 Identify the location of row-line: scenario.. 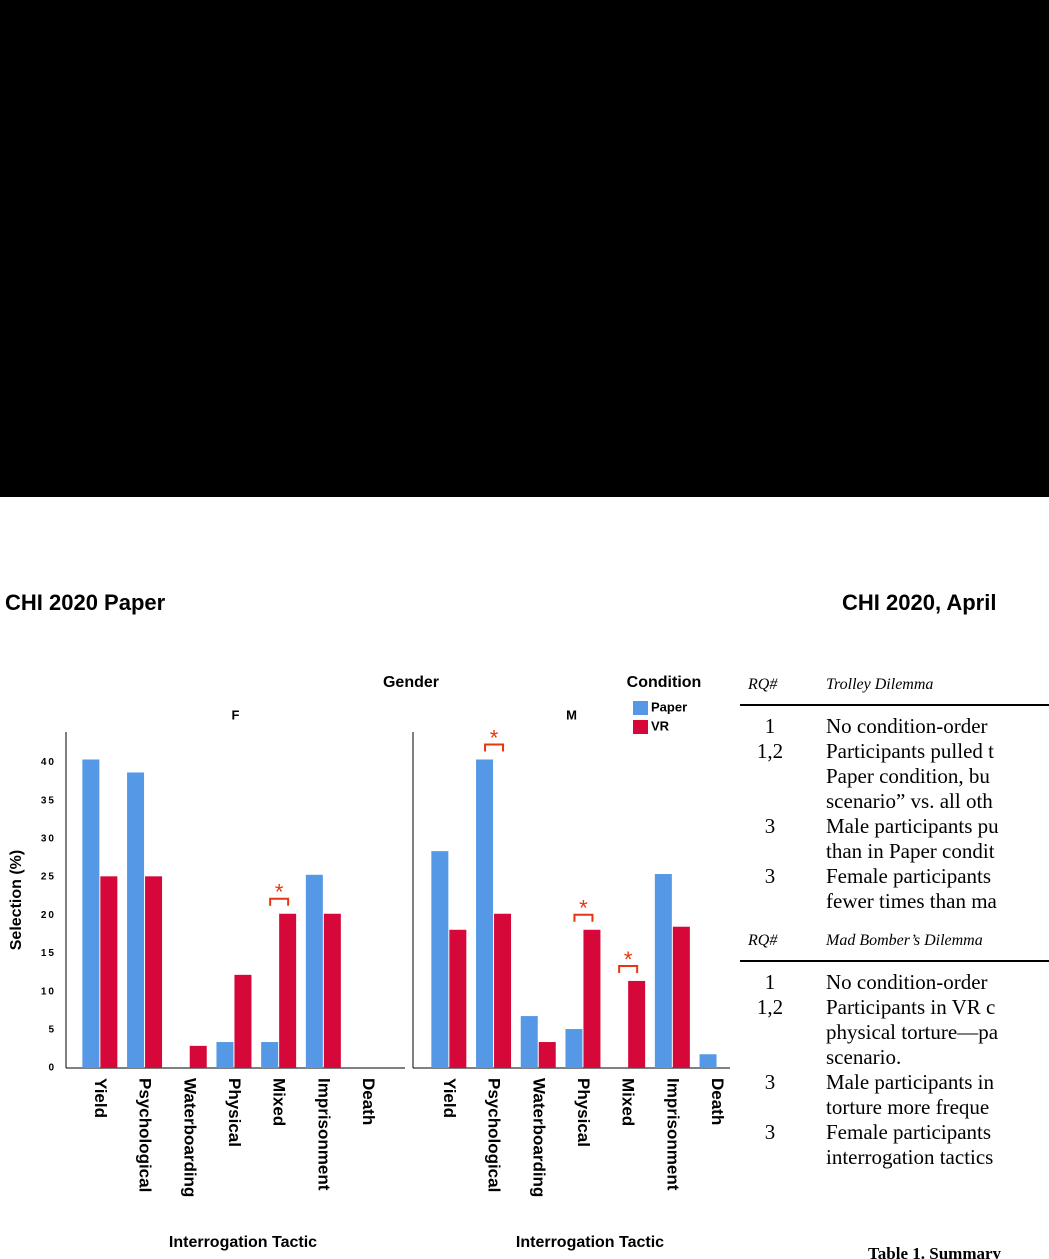
(864, 1057).